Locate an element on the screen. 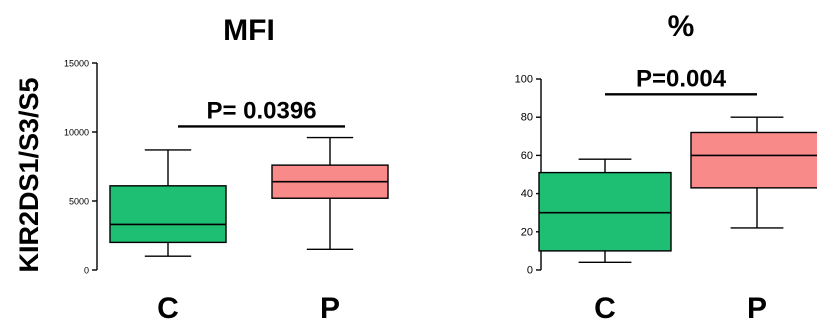  y-tick-label: 100 is located at coordinates (524, 80).